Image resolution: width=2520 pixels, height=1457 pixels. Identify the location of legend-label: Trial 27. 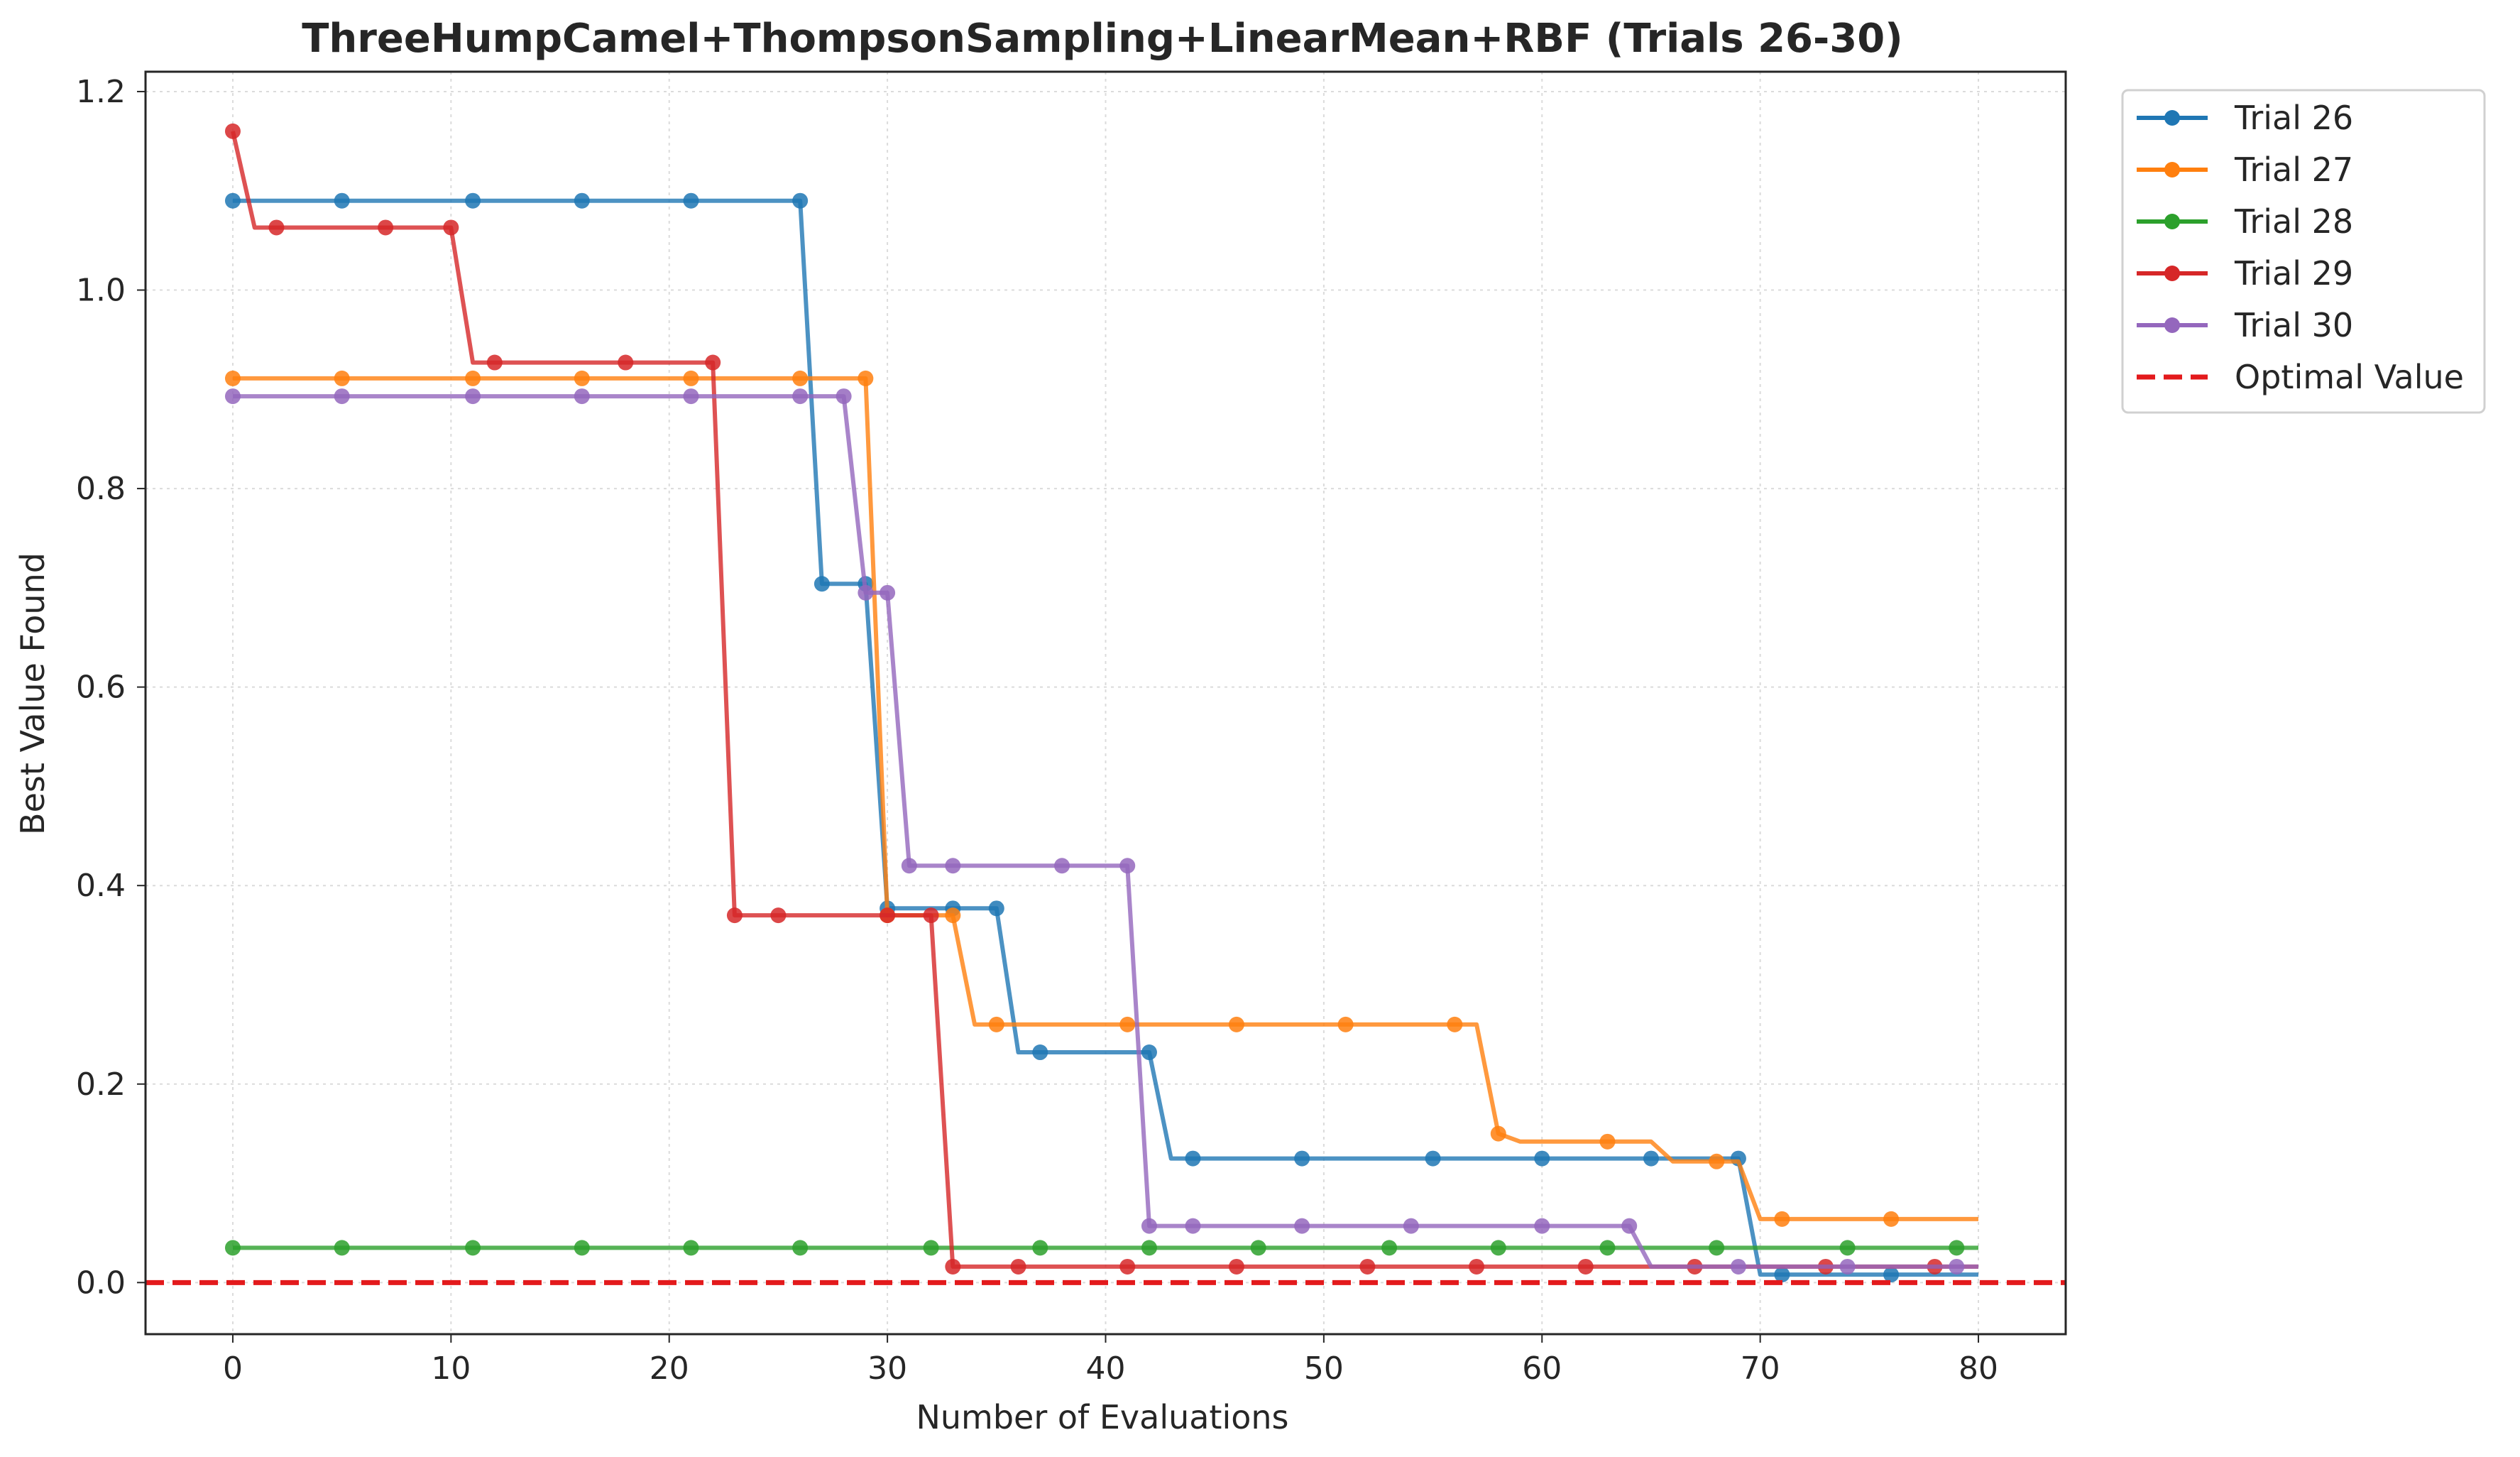
(2294, 170).